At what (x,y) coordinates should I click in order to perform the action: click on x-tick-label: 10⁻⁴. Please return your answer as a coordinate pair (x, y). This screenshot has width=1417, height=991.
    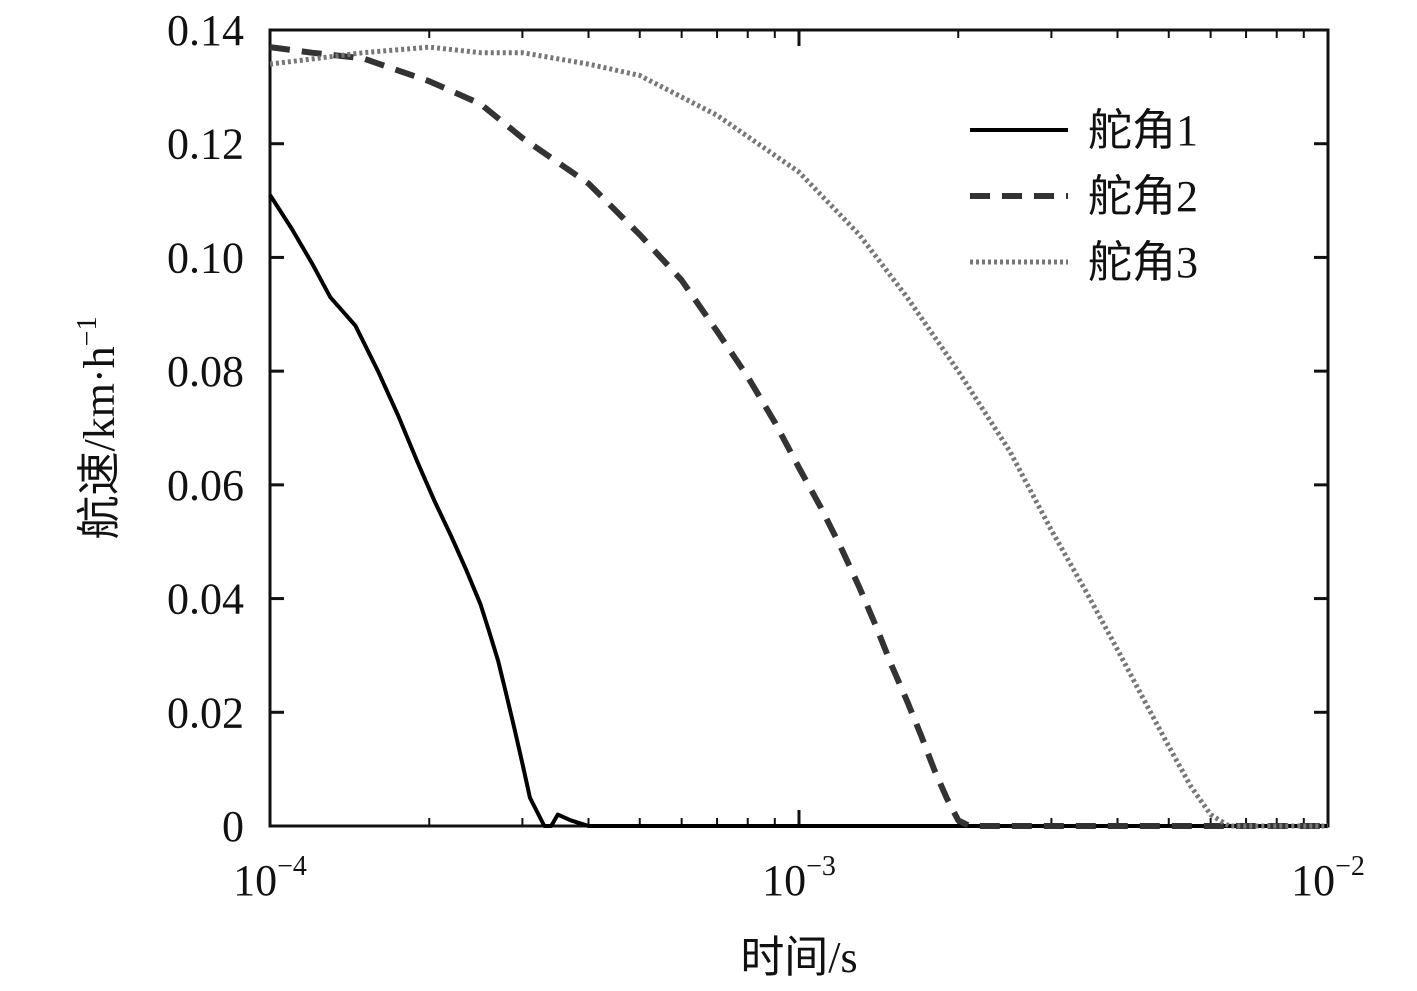
    Looking at the image, I should click on (270, 878).